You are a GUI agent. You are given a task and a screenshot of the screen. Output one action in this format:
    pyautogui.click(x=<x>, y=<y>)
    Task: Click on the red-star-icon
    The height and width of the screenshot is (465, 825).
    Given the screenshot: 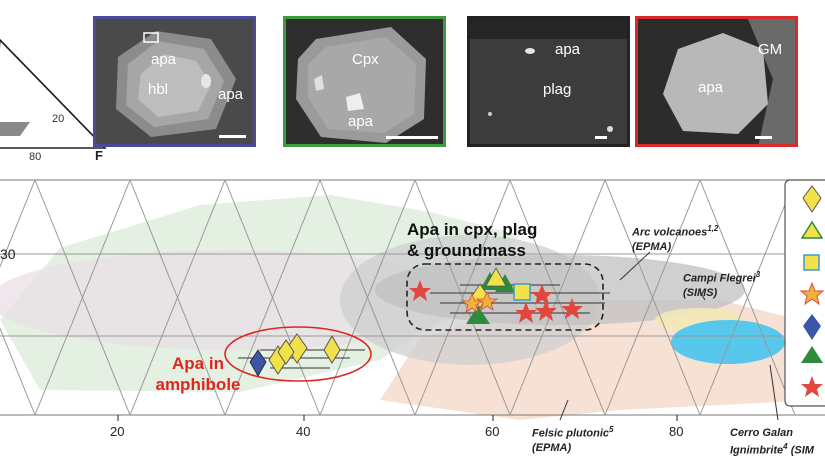 What is the action you would take?
    pyautogui.click(x=812, y=386)
    